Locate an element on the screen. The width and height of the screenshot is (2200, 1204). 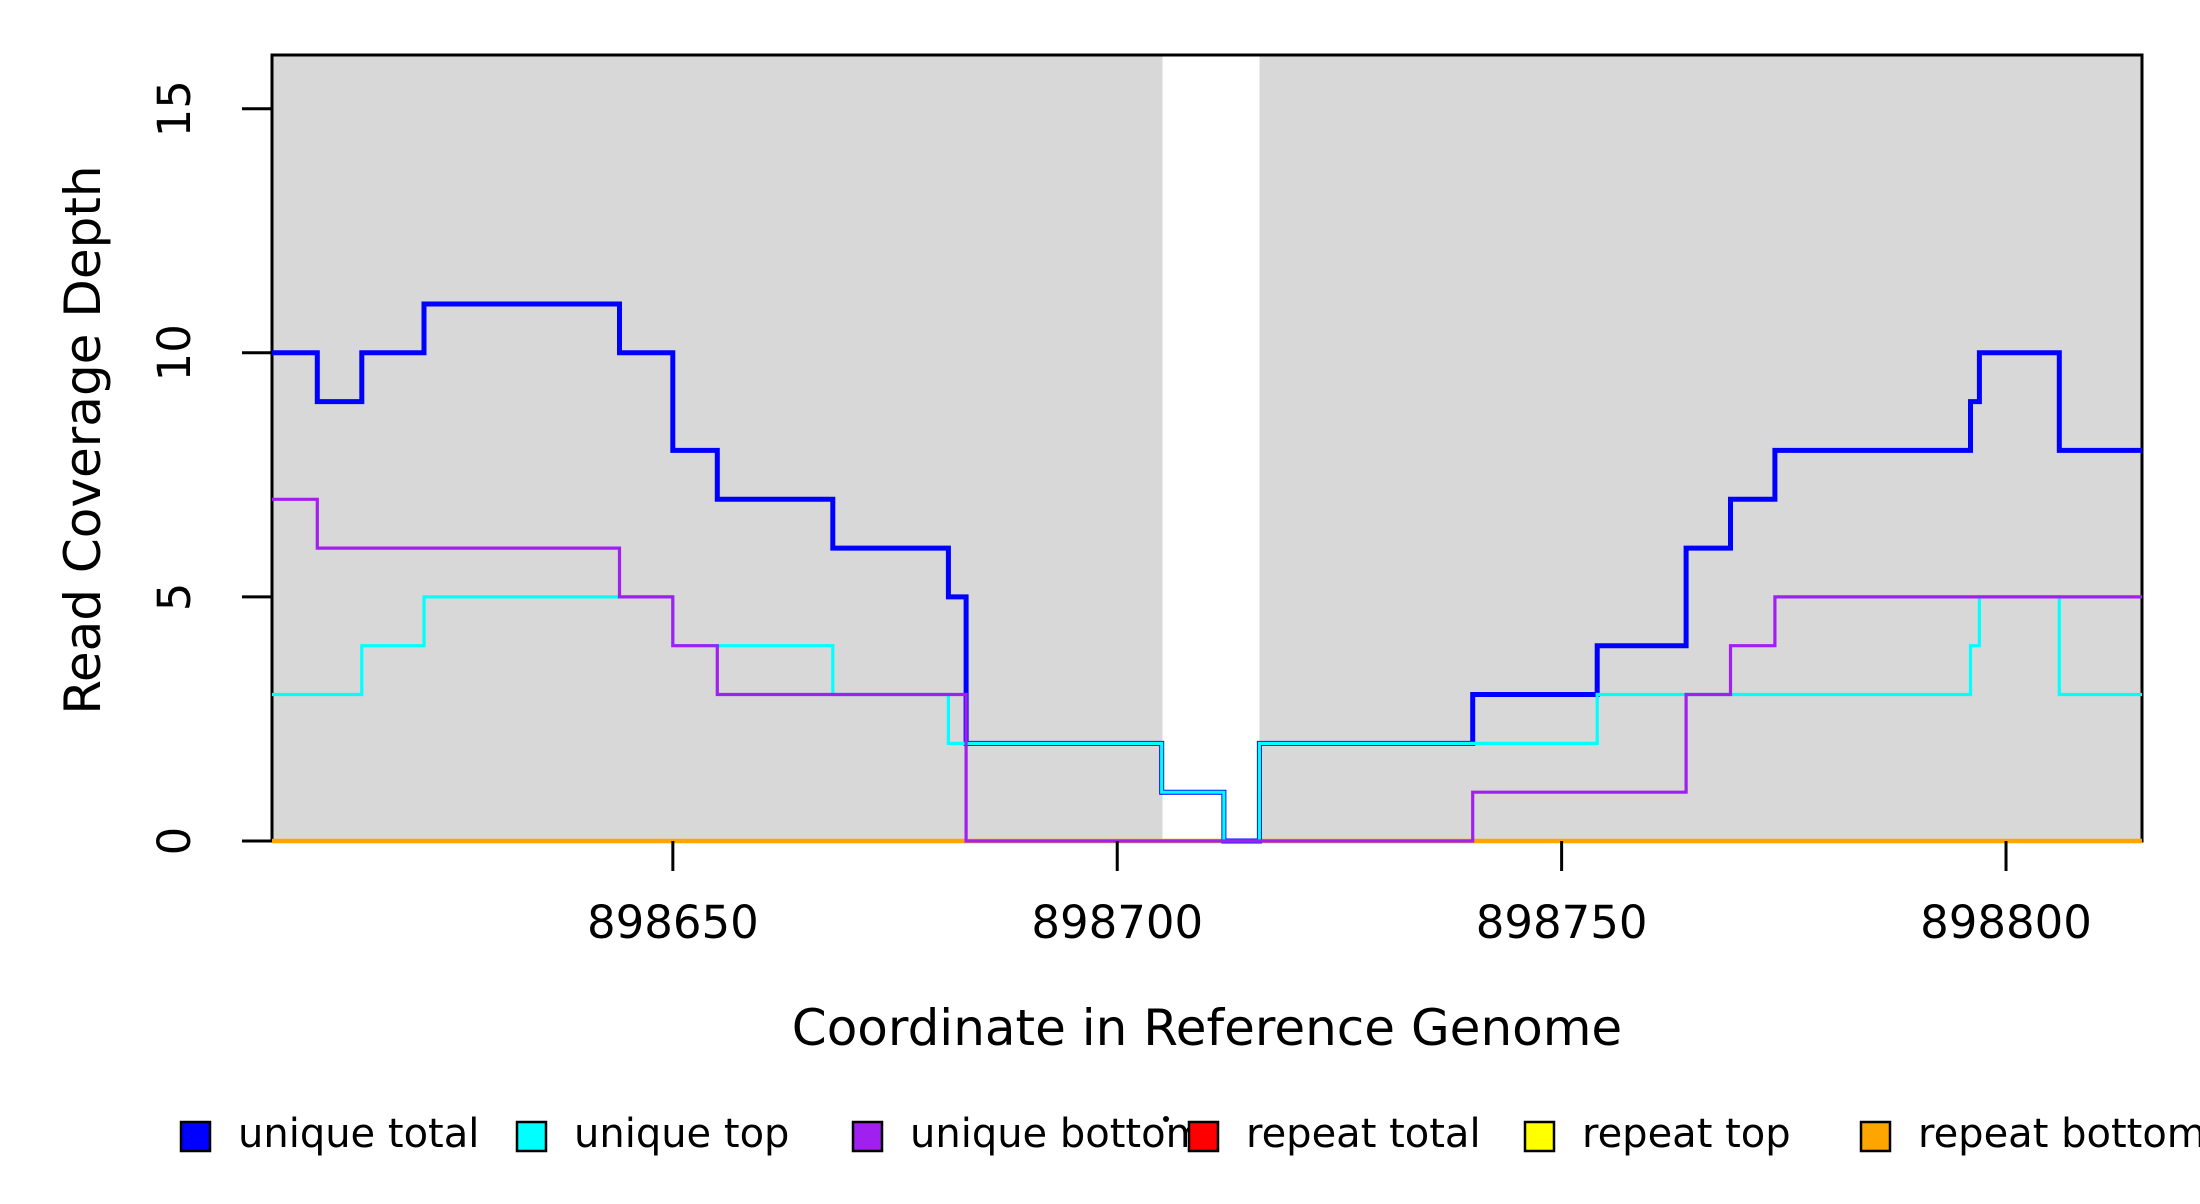
y-tick-label: 15 is located at coordinates (174, 108).